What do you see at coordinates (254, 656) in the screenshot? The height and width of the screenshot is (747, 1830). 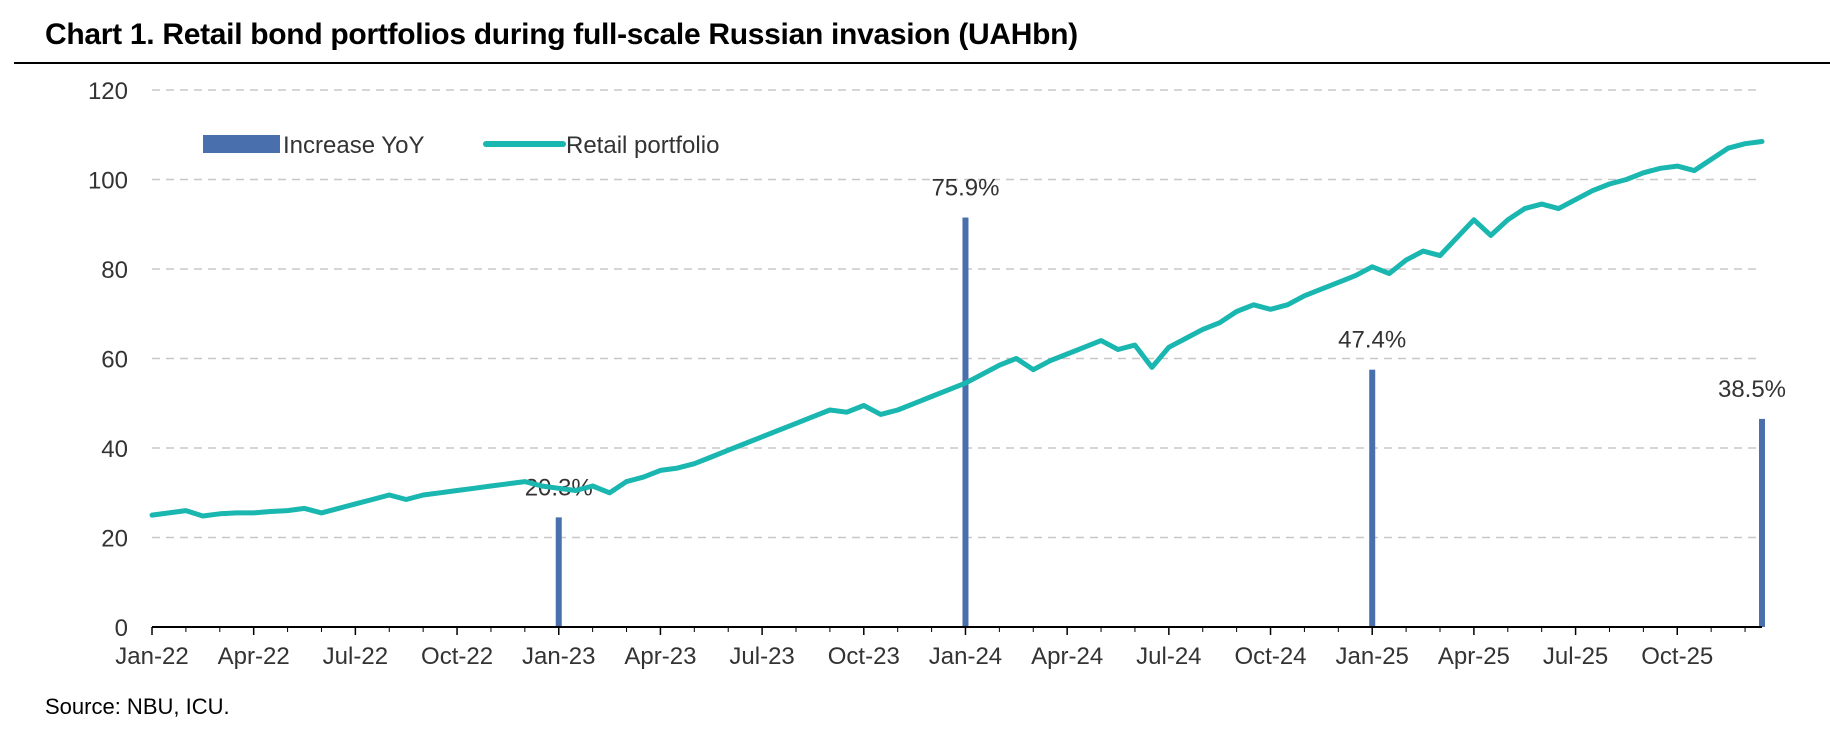 I see `x-tick-label: Apr-22` at bounding box center [254, 656].